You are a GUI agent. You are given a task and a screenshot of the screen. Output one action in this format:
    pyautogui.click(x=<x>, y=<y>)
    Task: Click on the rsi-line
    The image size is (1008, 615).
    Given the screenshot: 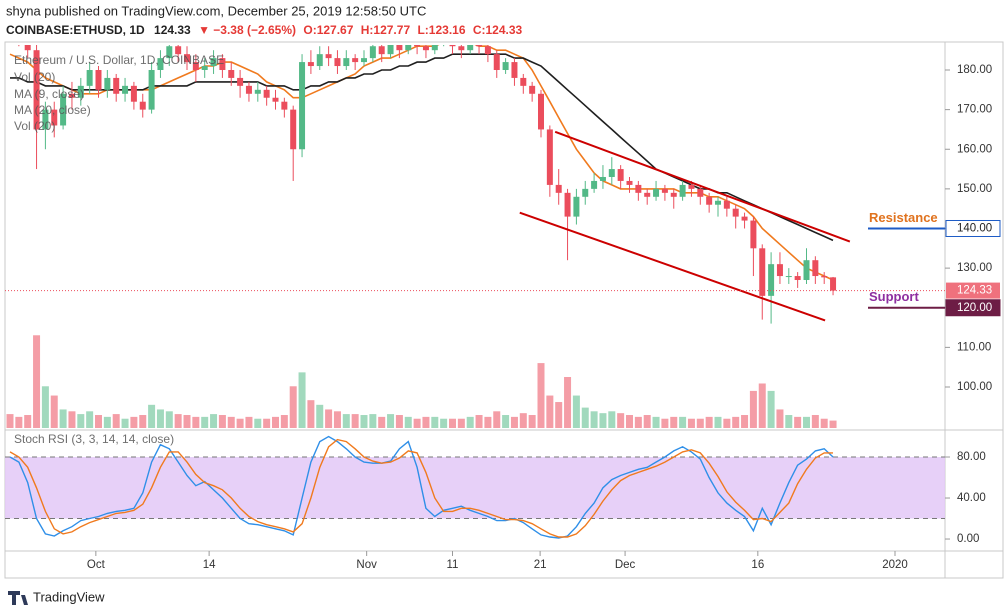 What is the action you would take?
    pyautogui.click(x=421, y=488)
    